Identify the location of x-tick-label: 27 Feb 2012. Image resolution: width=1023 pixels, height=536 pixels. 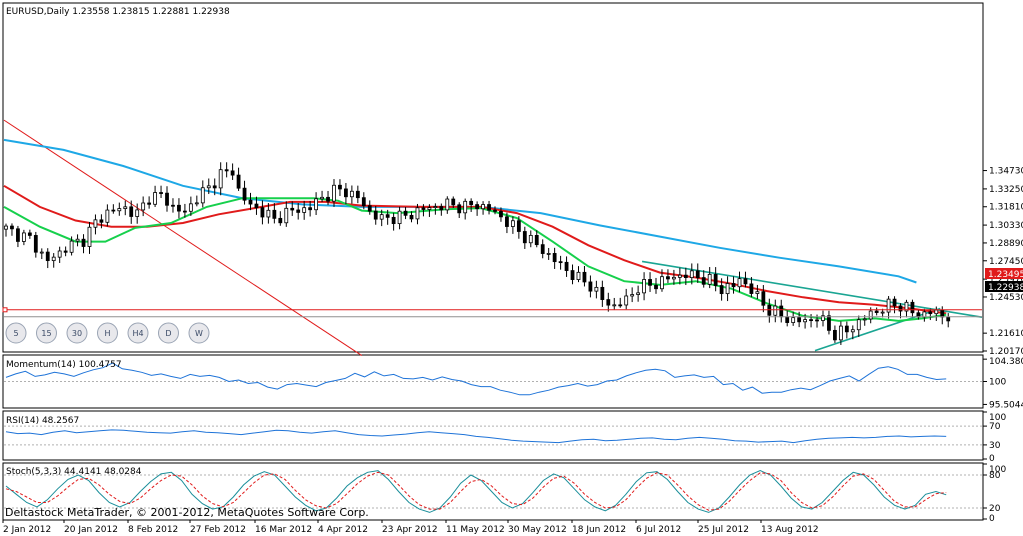
(218, 530).